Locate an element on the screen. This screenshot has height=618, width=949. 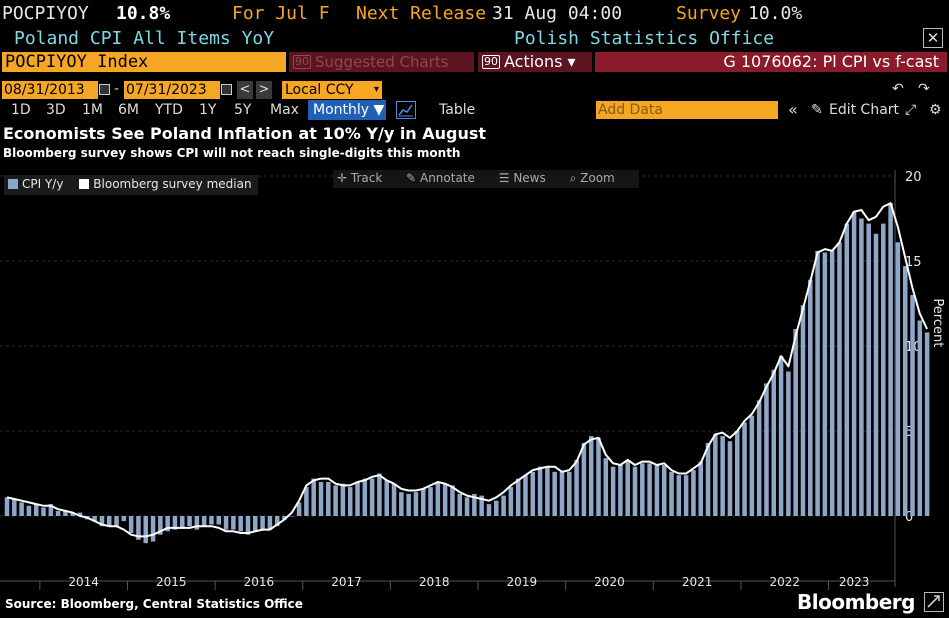
last-value: 10.8% is located at coordinates (143, 13).